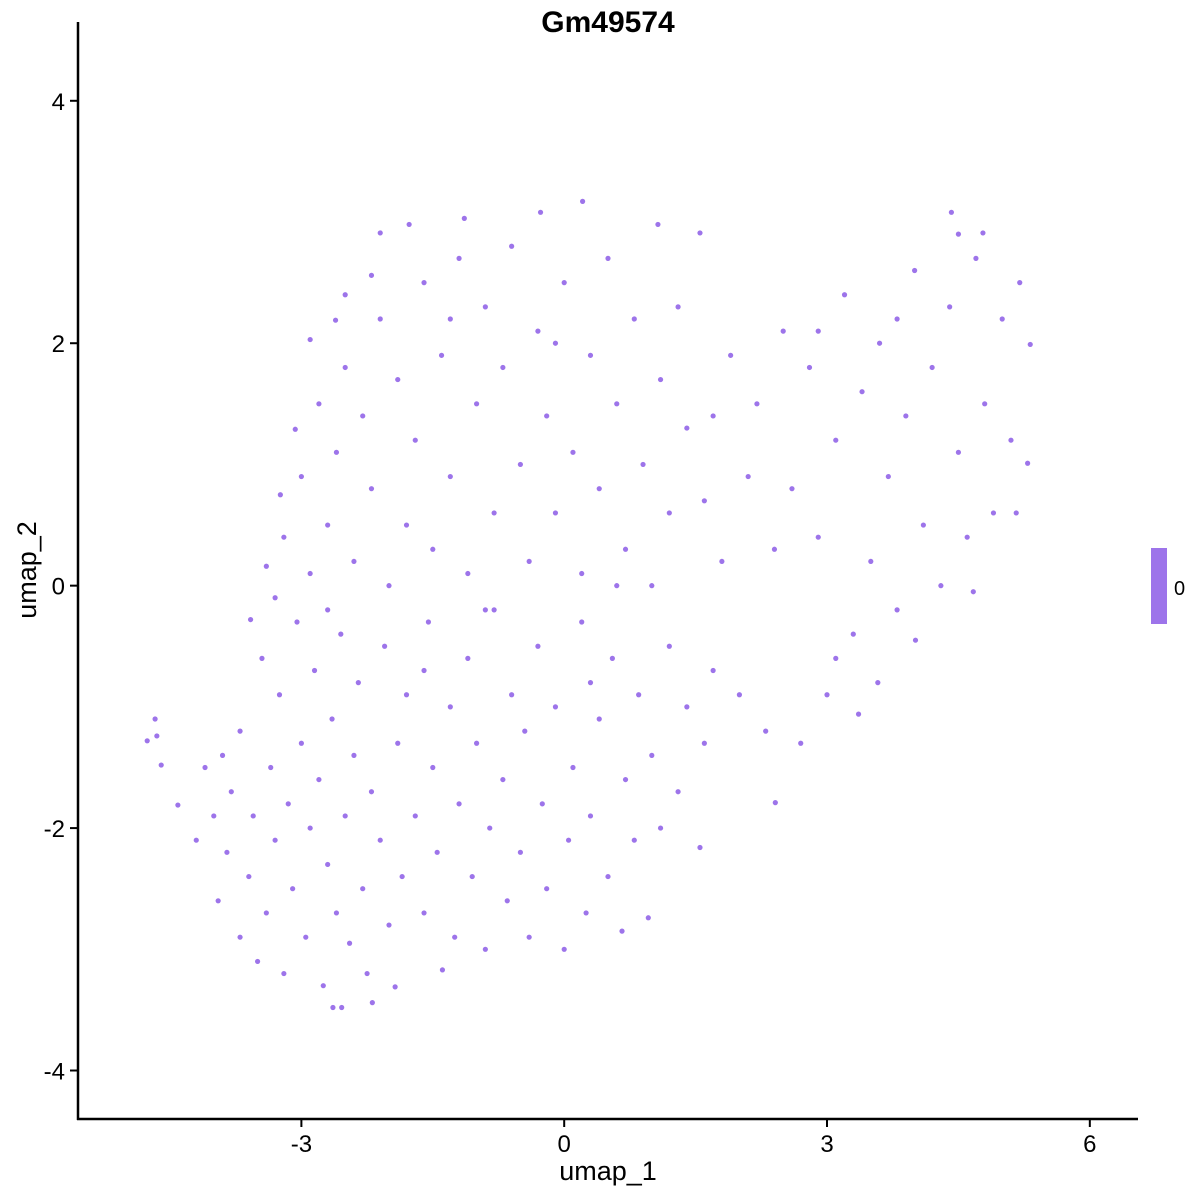 This screenshot has height=1200, width=1200. Describe the element at coordinates (693, 1138) in the screenshot. I see `x-axis-ticks: -3 0 3 6` at that location.